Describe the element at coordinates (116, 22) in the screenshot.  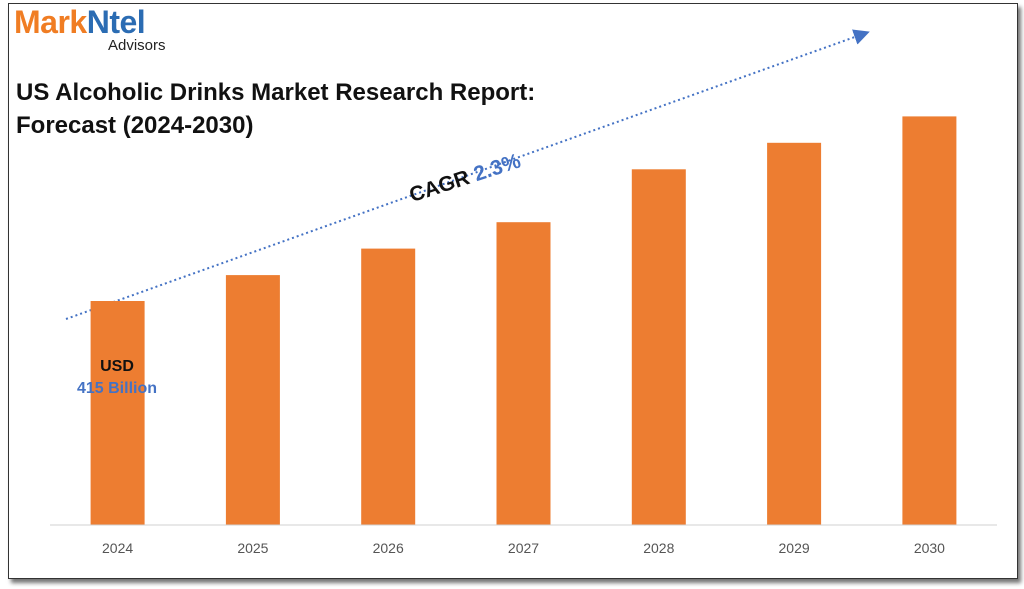
I see `logo-text-ntel: Ntel` at that location.